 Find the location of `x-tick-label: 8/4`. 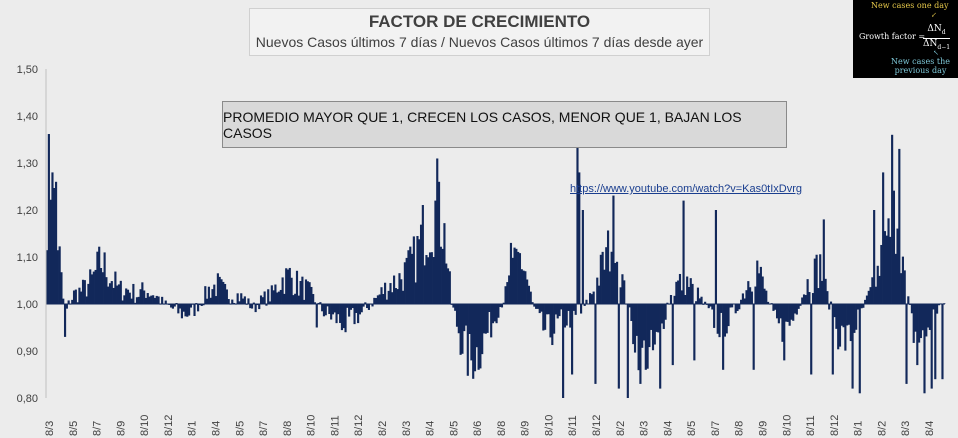

x-tick-label: 8/4 is located at coordinates (668, 428).